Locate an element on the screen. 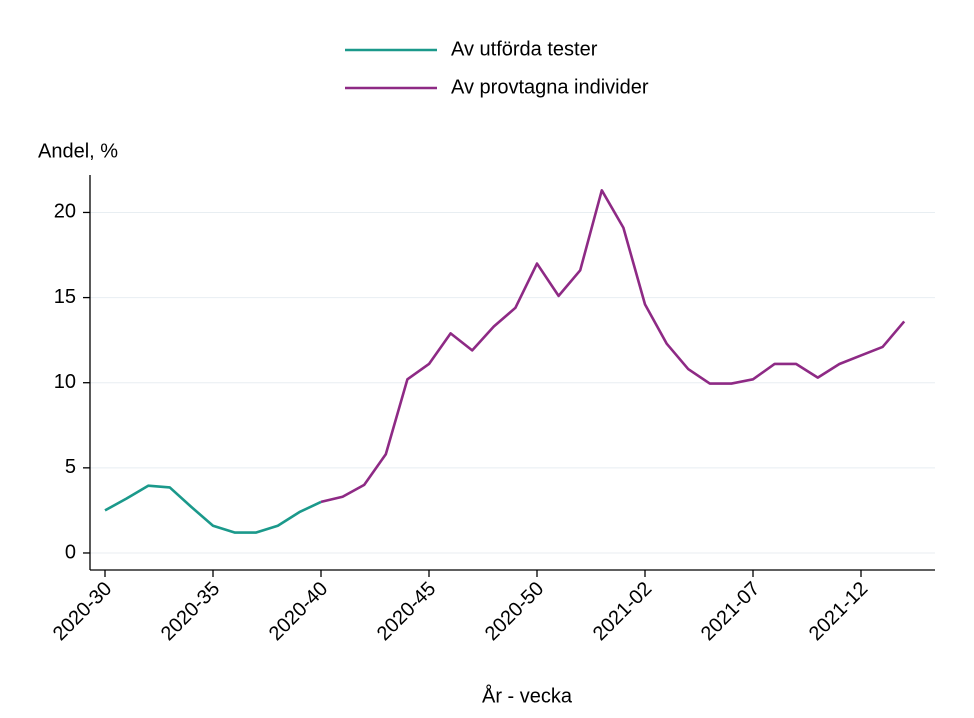 This screenshot has width=974, height=718. x-tick-label: 2021-07 is located at coordinates (730, 611).